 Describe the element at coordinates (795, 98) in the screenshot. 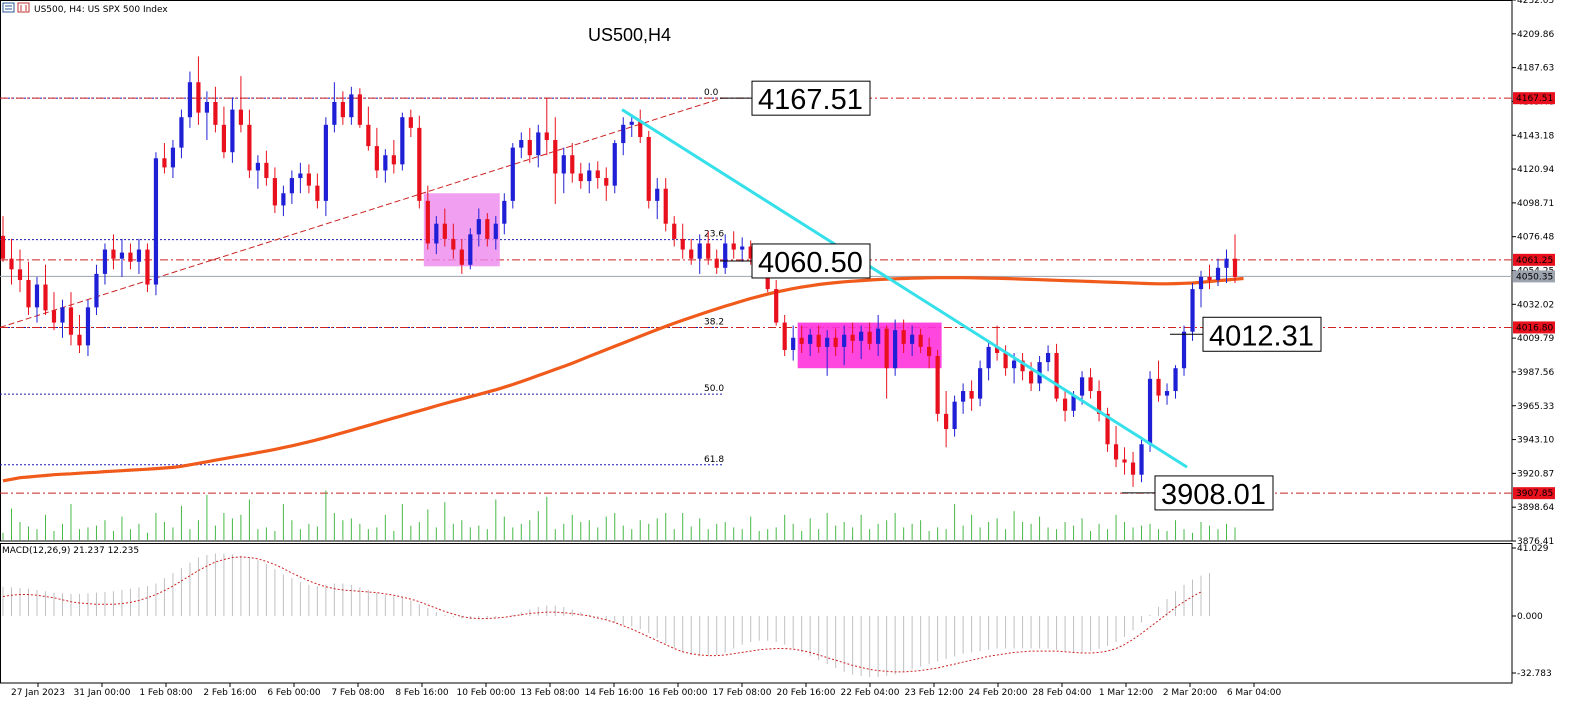

I see `price-callout: 4167.51` at that location.